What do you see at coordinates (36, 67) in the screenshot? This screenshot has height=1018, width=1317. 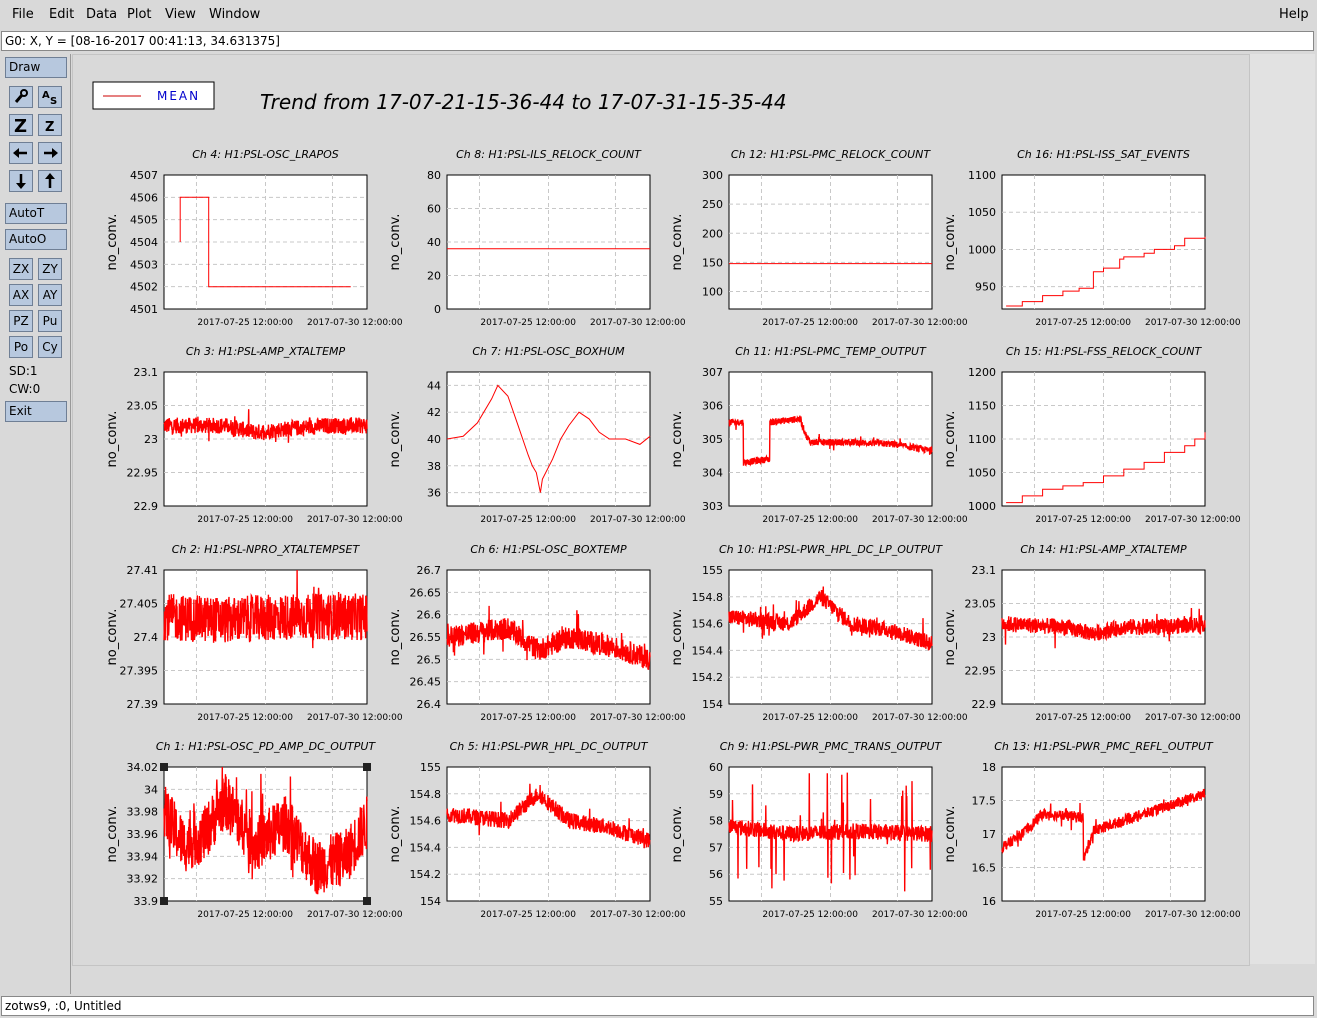 I see `draw-button: Draw` at bounding box center [36, 67].